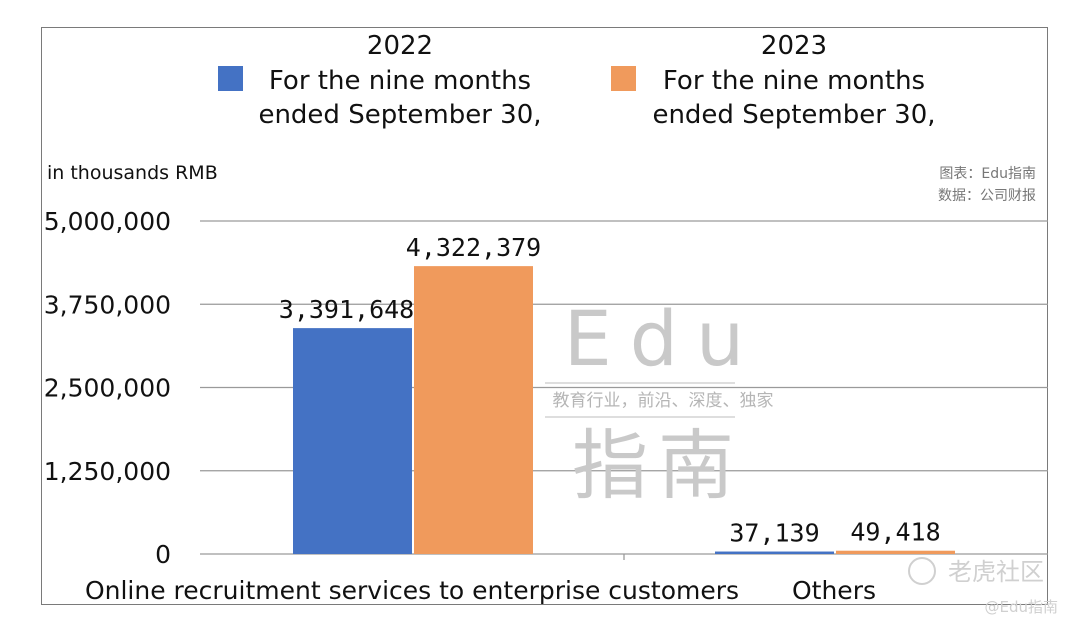 The height and width of the screenshot is (632, 1080). I want to click on legend-label-2023-line1: For the nine months, so click(794, 81).